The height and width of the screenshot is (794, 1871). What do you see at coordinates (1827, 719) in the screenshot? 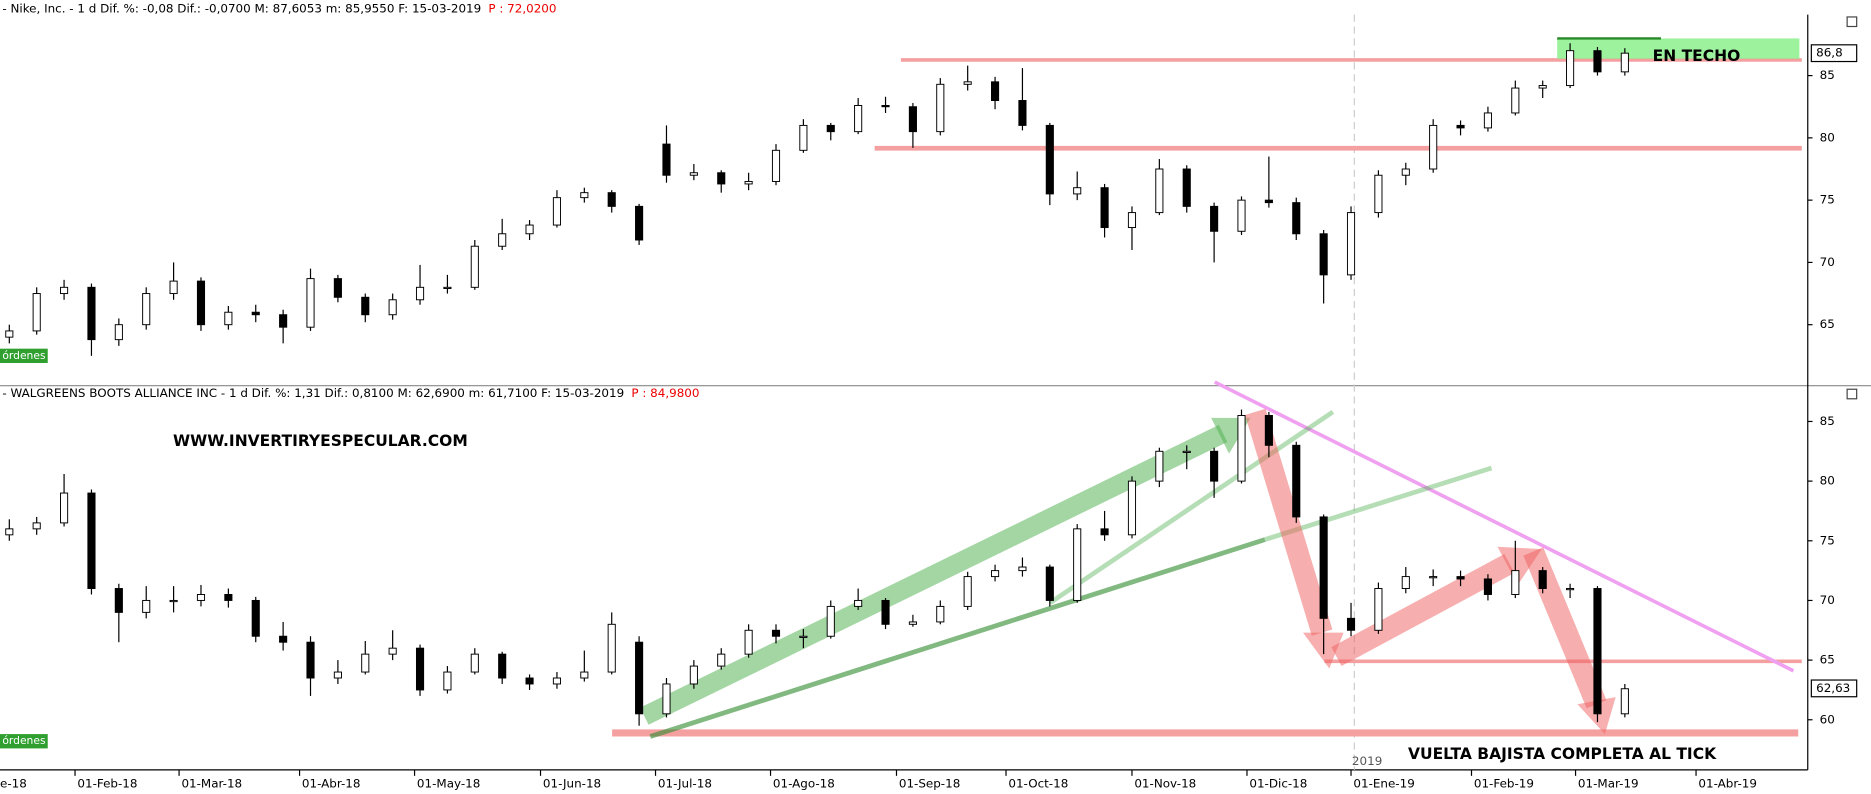
I see `y-tick-label: 60` at bounding box center [1827, 719].